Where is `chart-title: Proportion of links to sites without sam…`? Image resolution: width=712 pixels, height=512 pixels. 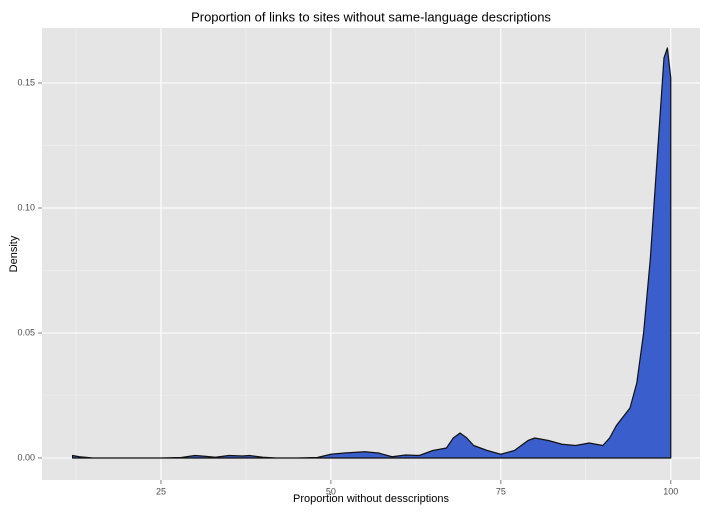 chart-title: Proportion of links to sites without sam… is located at coordinates (371, 16).